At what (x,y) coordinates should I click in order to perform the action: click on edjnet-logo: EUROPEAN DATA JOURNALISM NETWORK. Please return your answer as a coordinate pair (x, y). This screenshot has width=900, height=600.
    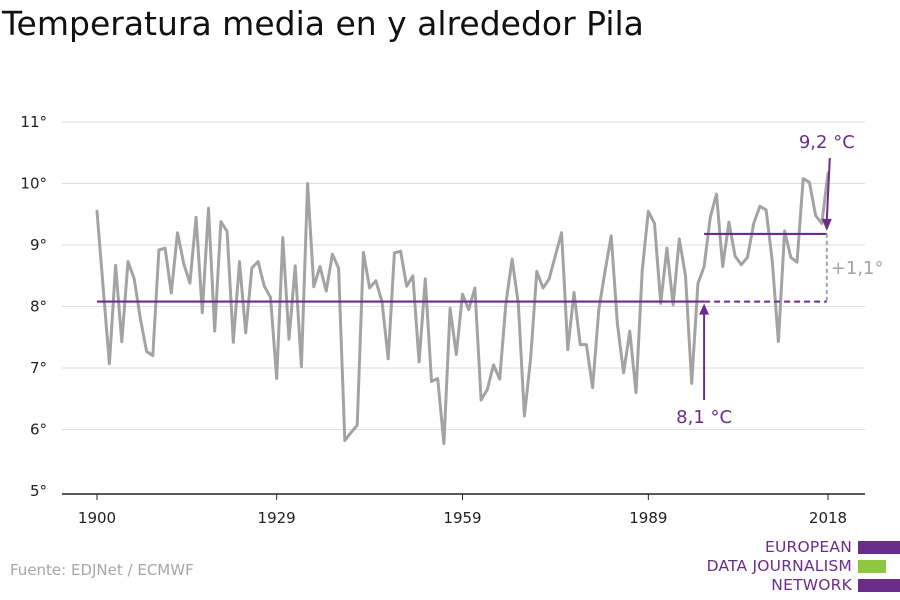
    Looking at the image, I should click on (800, 568).